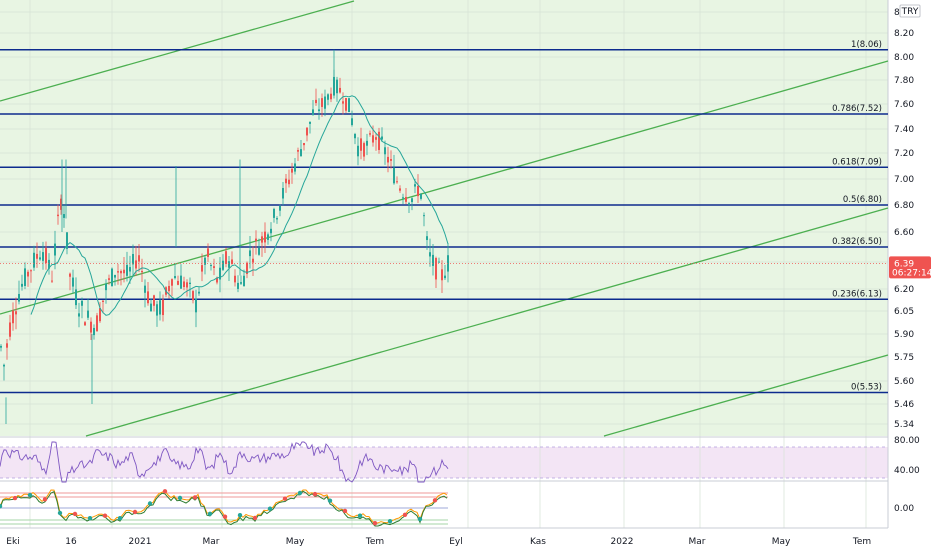 The height and width of the screenshot is (550, 932). What do you see at coordinates (904, 312) in the screenshot?
I see `price-tick-label: 6.05` at bounding box center [904, 312].